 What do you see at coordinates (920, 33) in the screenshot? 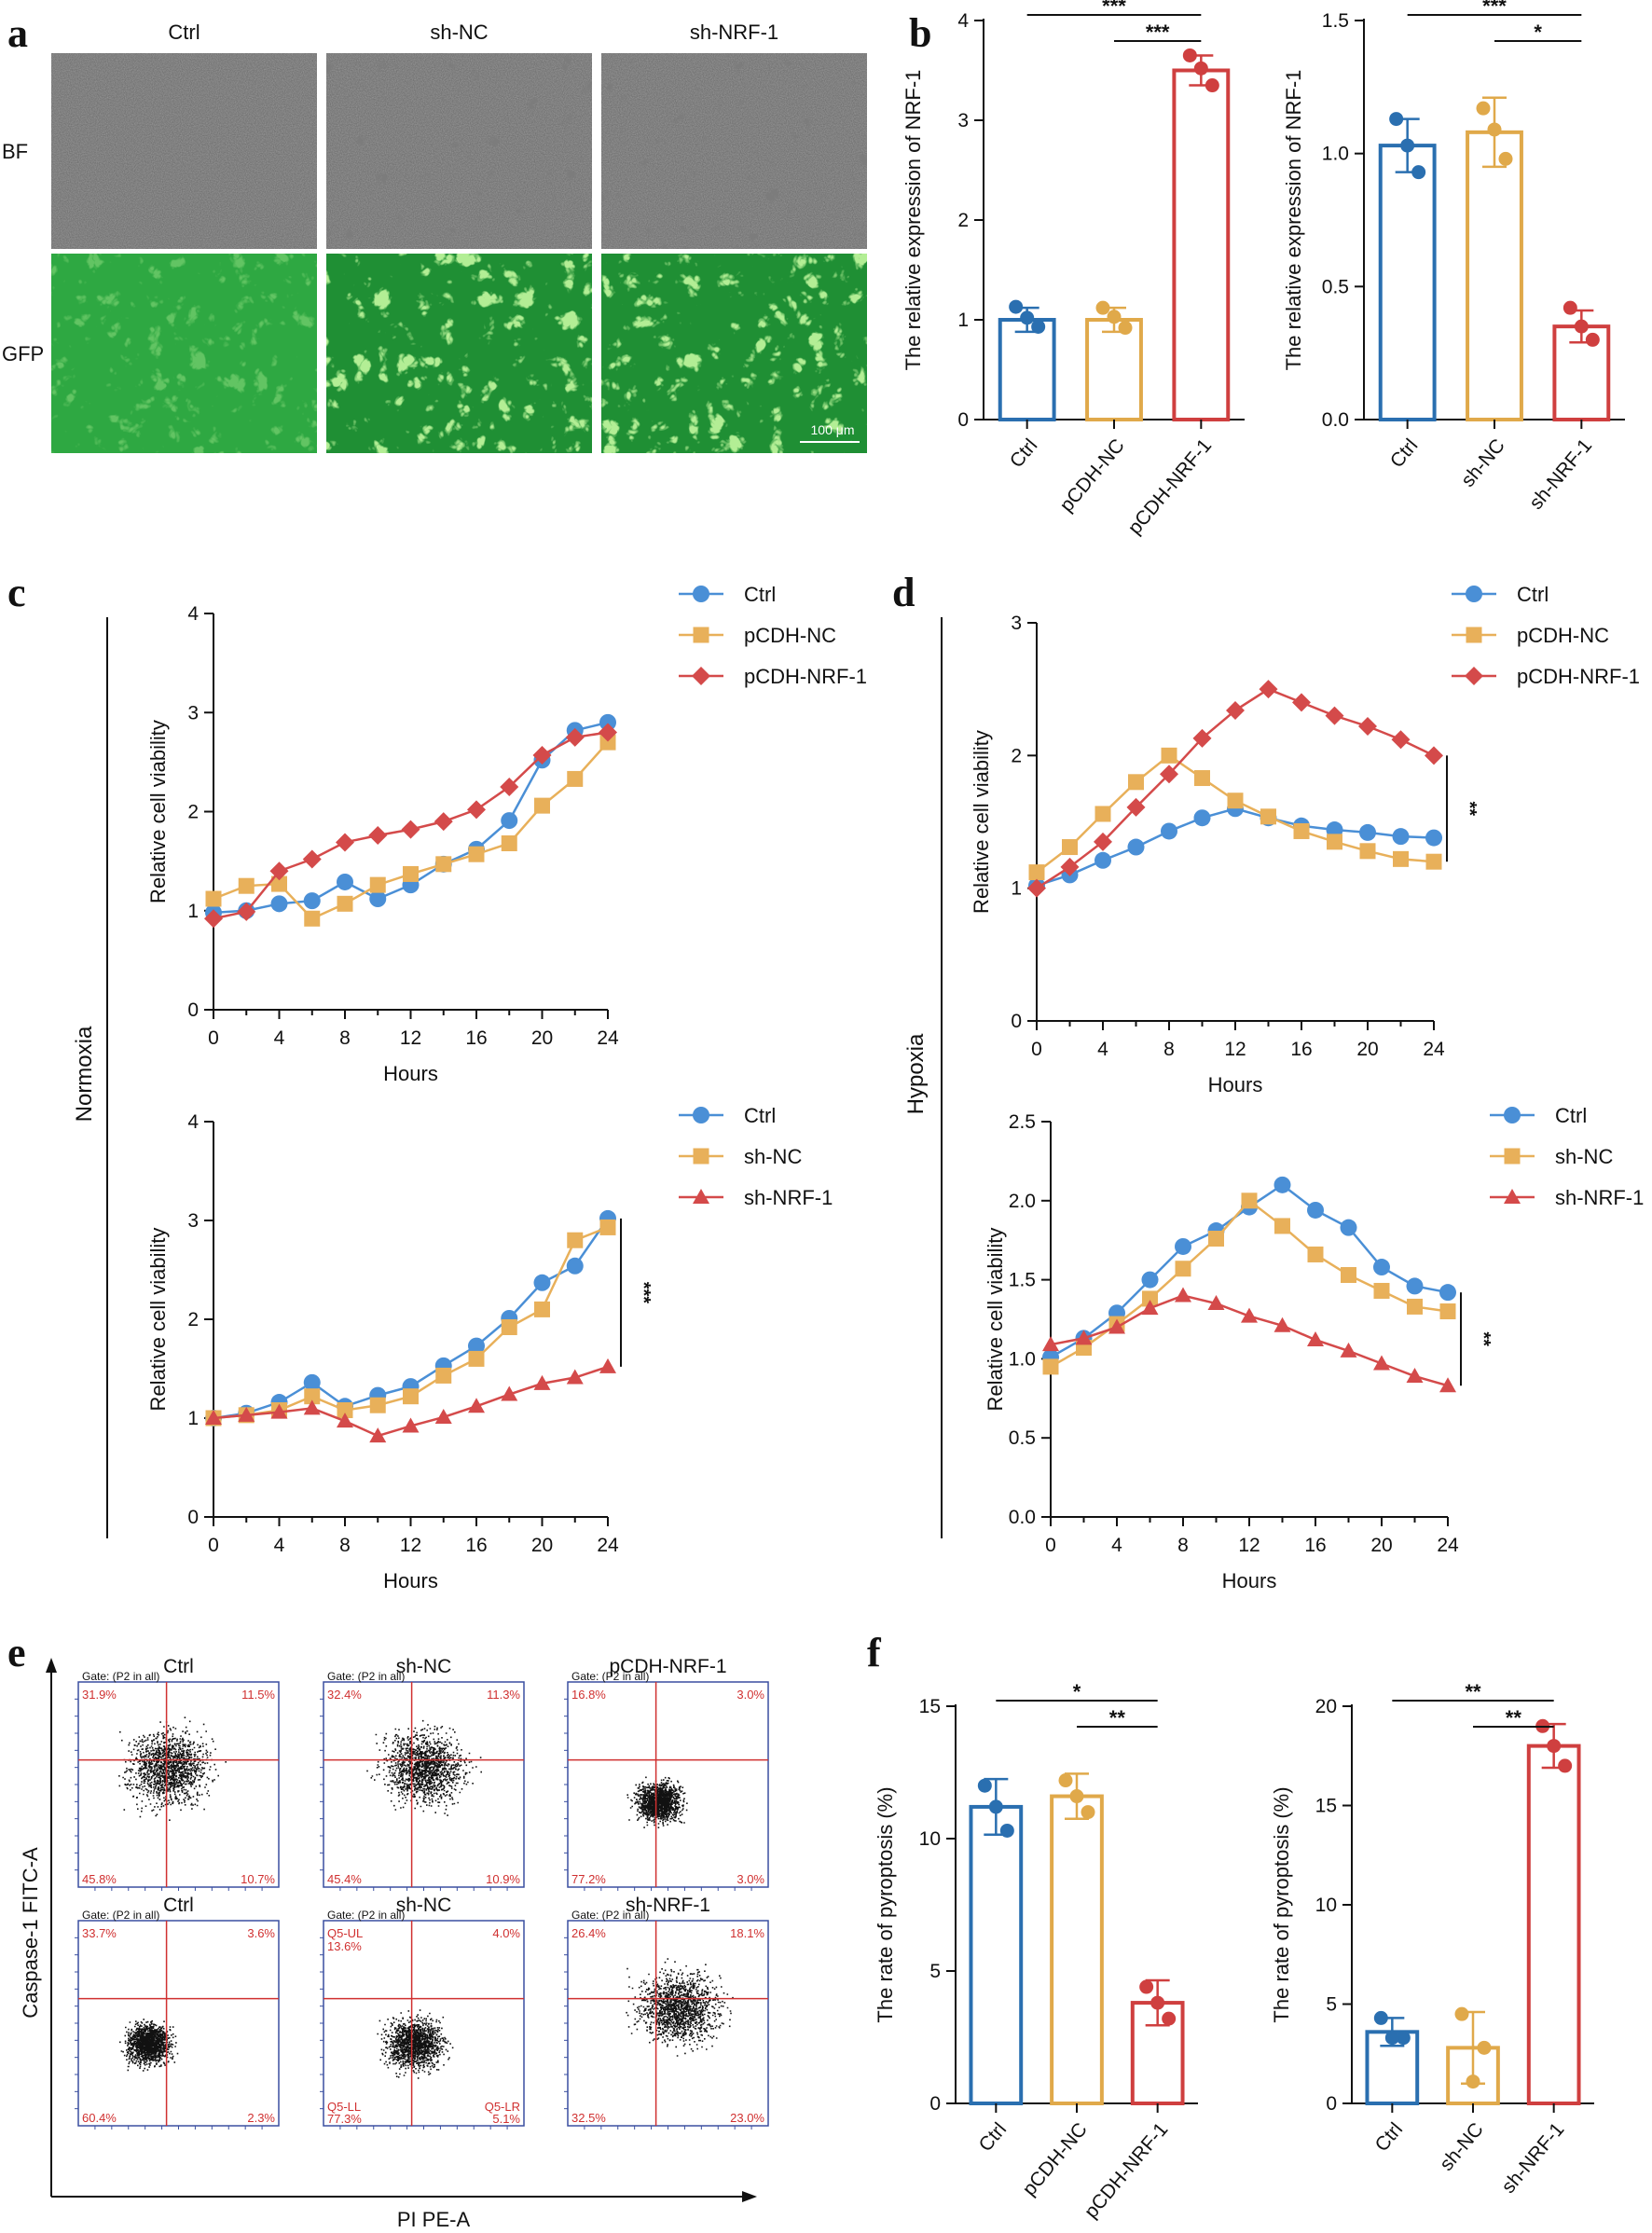
I see `panel-label-b: b` at bounding box center [920, 33].